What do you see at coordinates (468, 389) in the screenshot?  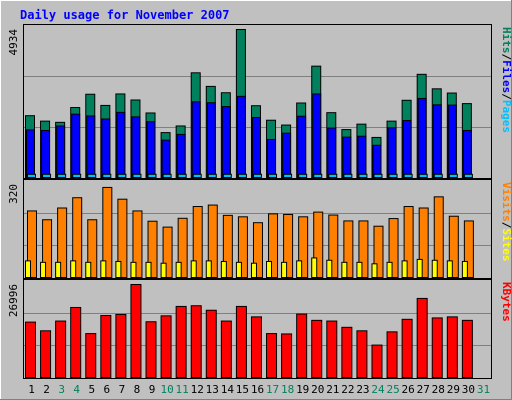 I see `day-label-30: 30` at bounding box center [468, 389].